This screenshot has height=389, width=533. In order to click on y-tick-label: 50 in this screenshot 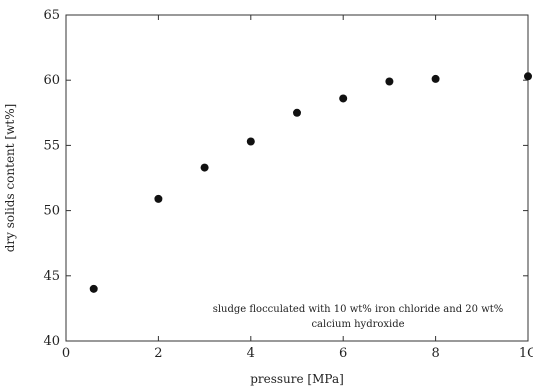, I will do `click(51, 211)`.